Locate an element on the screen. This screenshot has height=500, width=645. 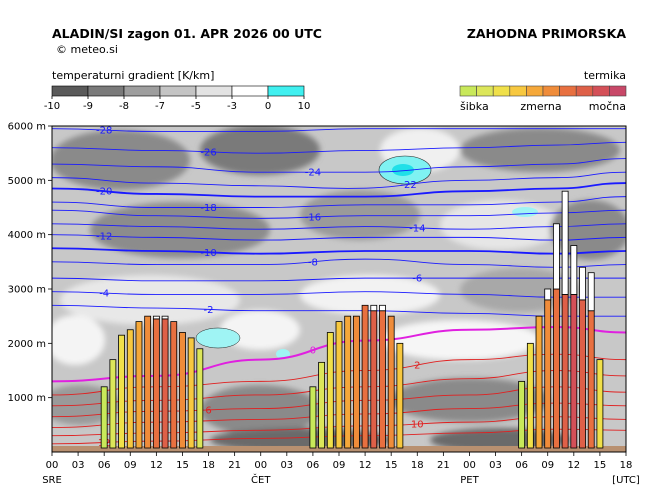
isotherm-label: -22 is located at coordinates (408, 185).